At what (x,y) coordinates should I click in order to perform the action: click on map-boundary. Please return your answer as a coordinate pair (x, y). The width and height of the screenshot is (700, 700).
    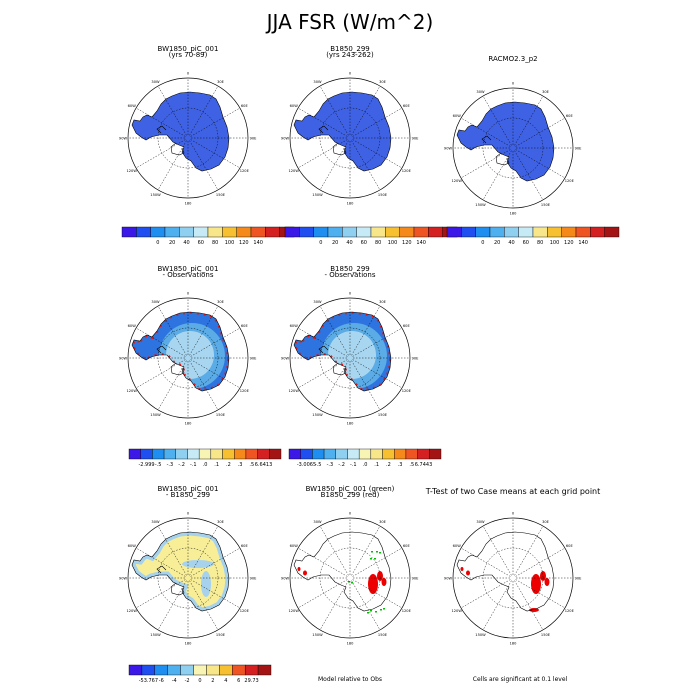
    Looking at the image, I should click on (188, 358).